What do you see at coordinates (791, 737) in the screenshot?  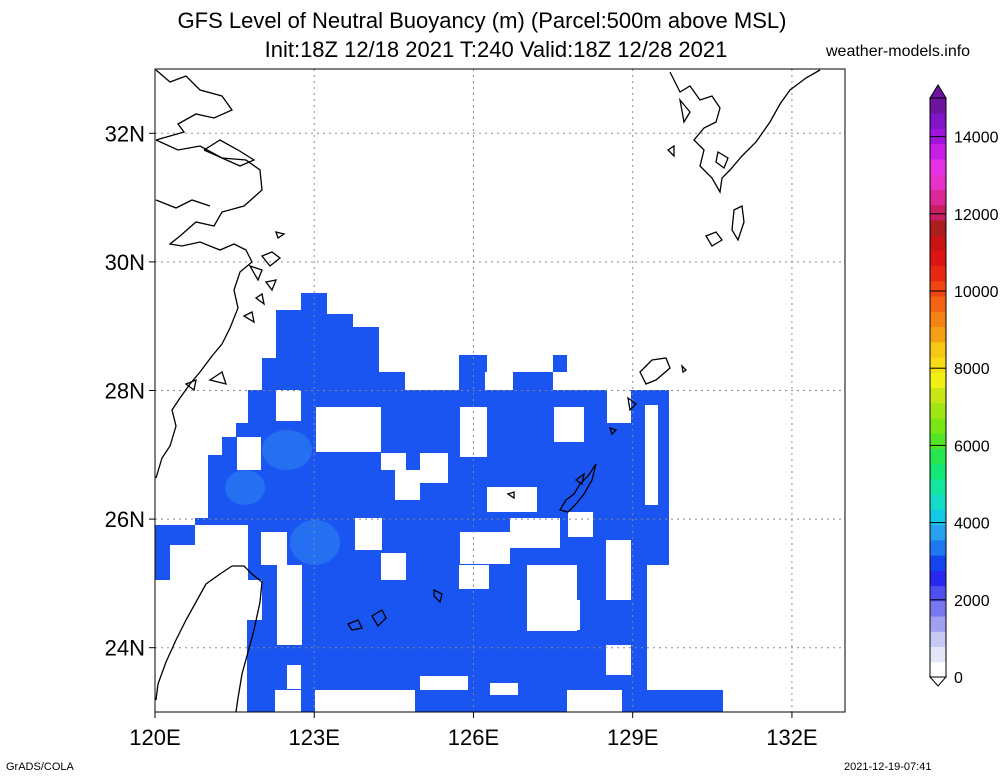 I see `lon-label-132E: 132E` at bounding box center [791, 737].